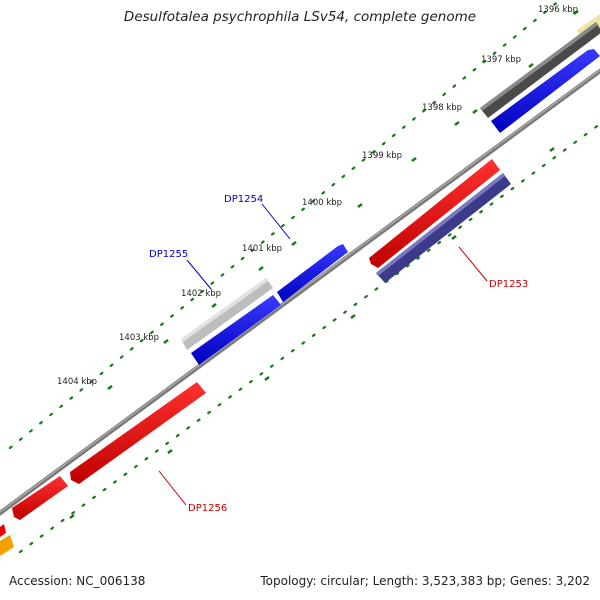  What do you see at coordinates (77, 382) in the screenshot?
I see `tick-label-1404: 1404 kbp` at bounding box center [77, 382].